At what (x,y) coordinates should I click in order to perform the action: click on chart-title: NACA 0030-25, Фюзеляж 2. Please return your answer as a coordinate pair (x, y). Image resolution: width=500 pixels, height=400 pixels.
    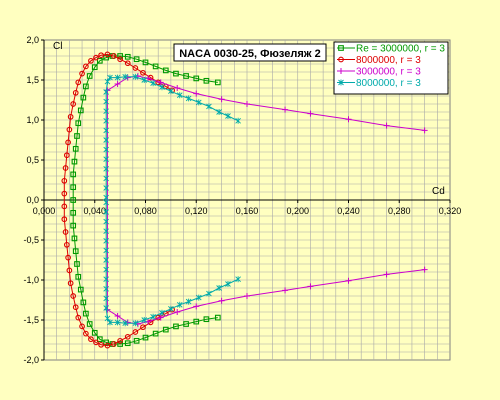
    Looking at the image, I should click on (250, 54).